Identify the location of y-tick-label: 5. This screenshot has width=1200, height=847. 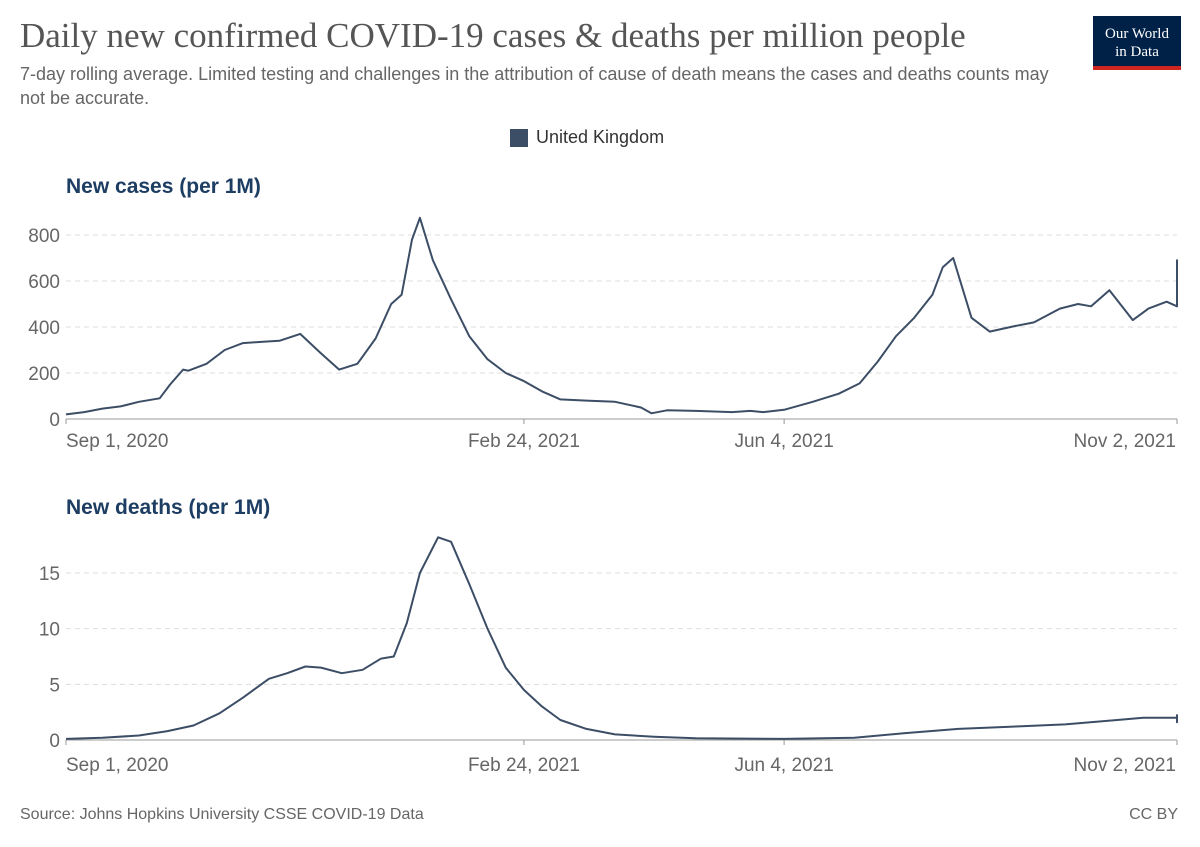
(54, 685).